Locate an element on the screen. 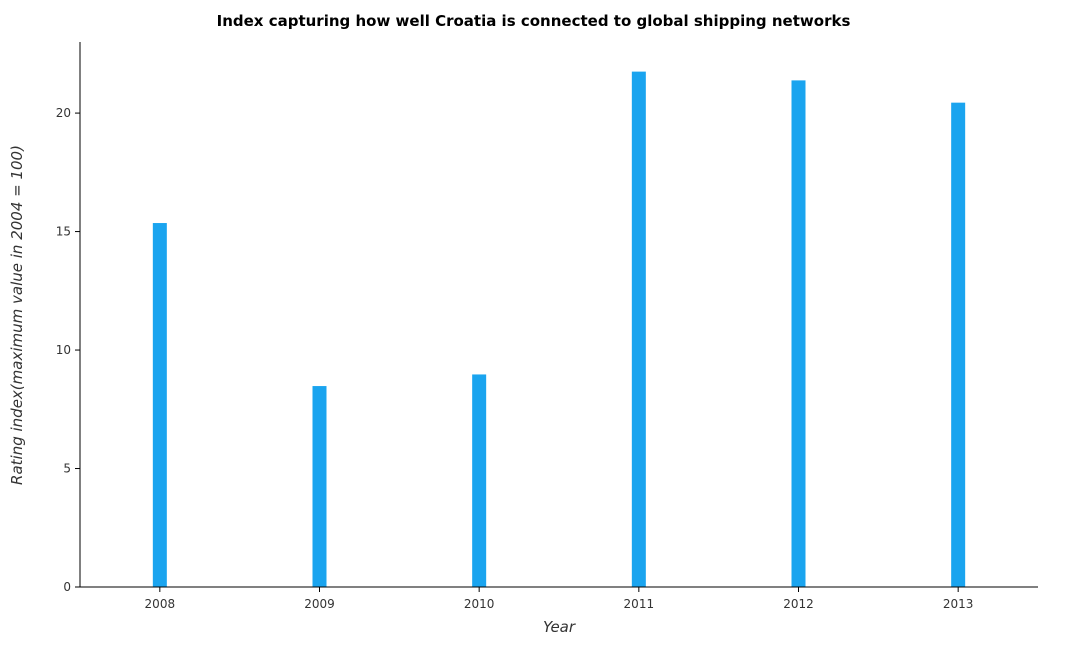 Image resolution: width=1067 pixels, height=650 pixels. y-tick-label: 15 is located at coordinates (63, 232).